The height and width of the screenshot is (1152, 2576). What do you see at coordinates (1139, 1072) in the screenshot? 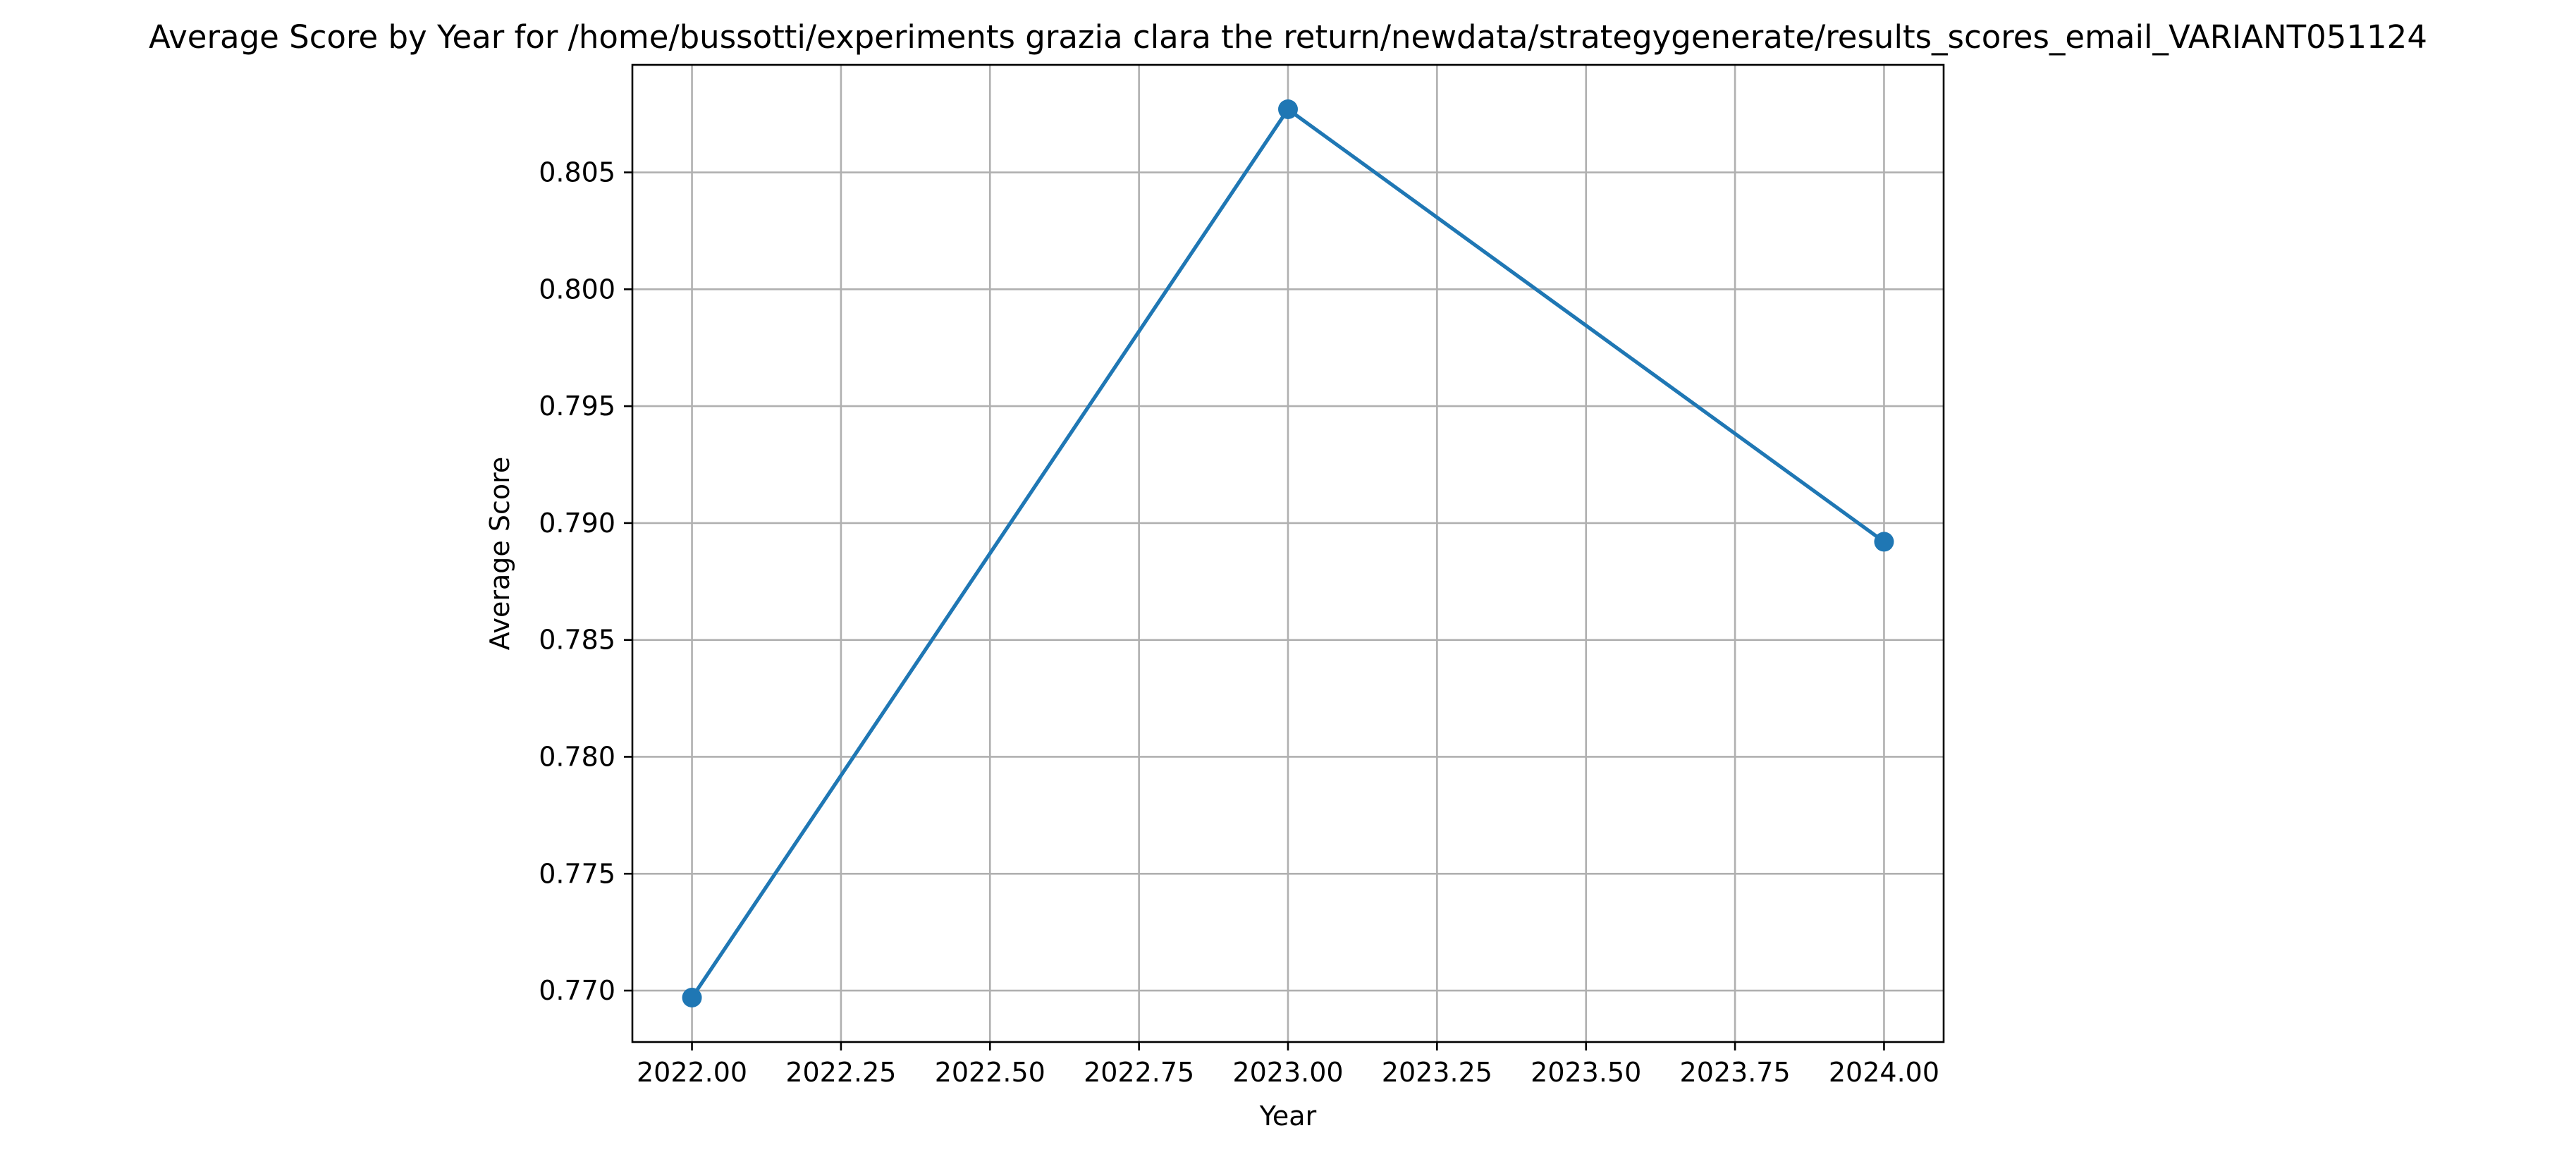
I see `x-tick-label: 2022.75` at bounding box center [1139, 1072].